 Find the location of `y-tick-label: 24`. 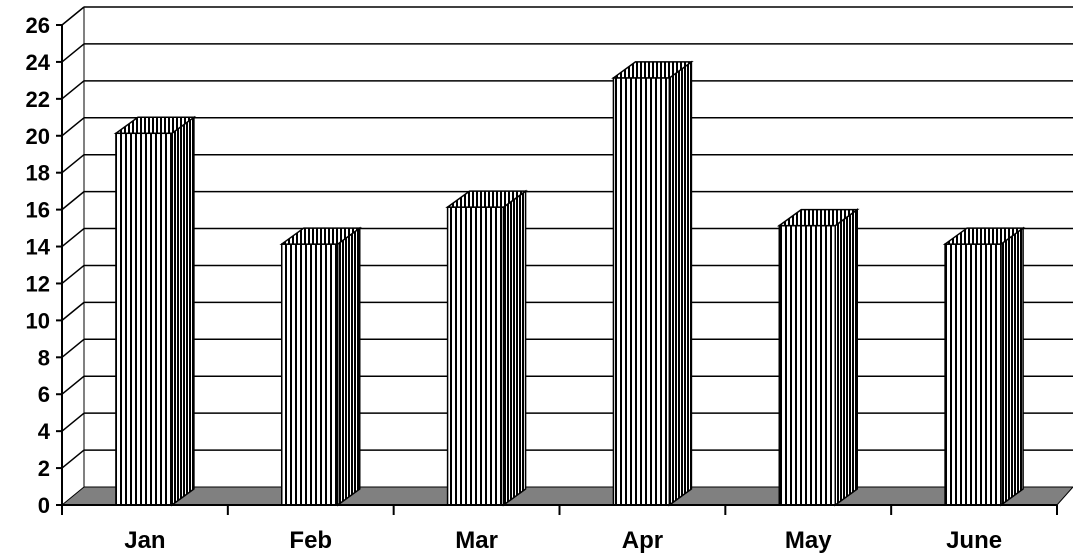

y-tick-label: 24 is located at coordinates (38, 62).